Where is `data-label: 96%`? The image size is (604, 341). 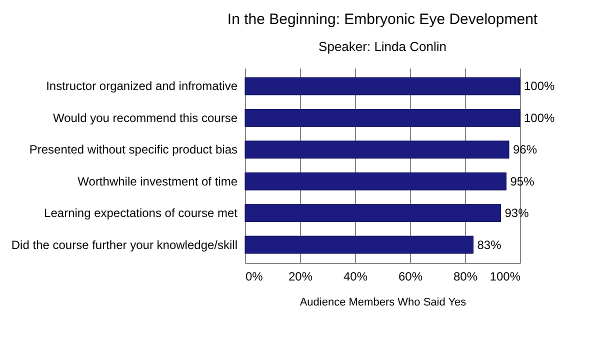
data-label: 96% is located at coordinates (525, 149).